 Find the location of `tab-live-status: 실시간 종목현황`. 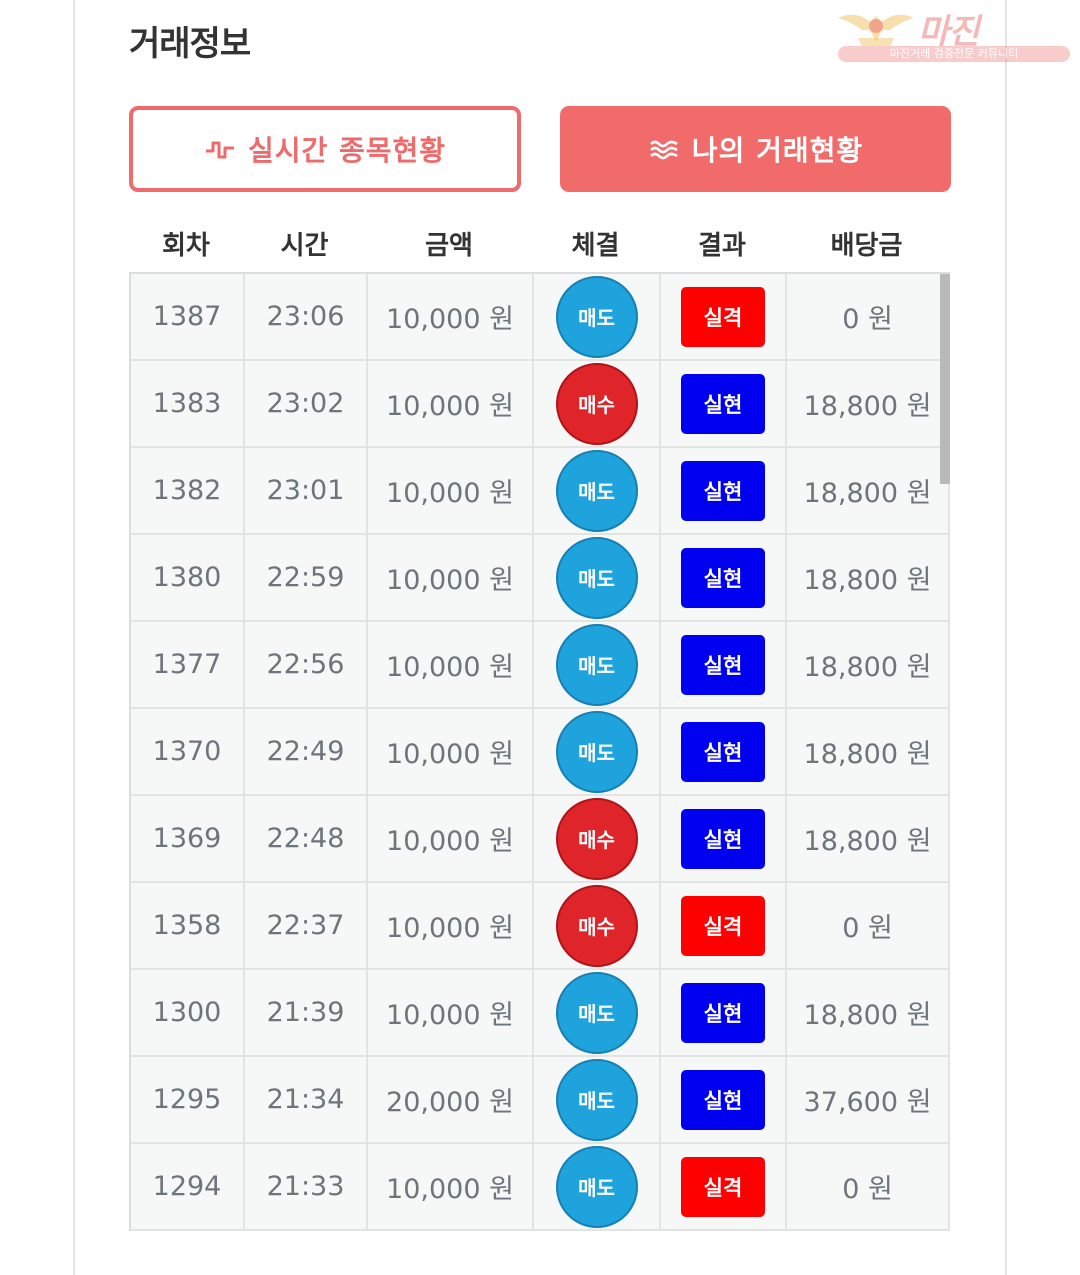

tab-live-status: 실시간 종목현황 is located at coordinates (325, 149).